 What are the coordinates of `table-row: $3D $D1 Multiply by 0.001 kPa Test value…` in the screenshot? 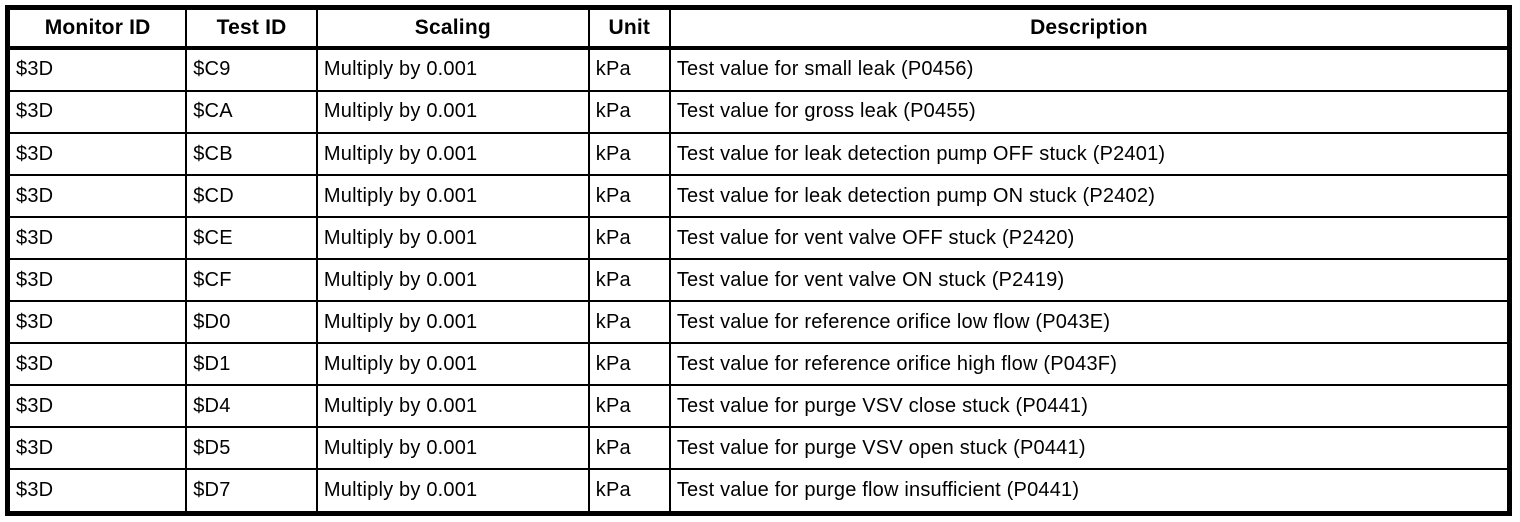 It's located at (758, 364).